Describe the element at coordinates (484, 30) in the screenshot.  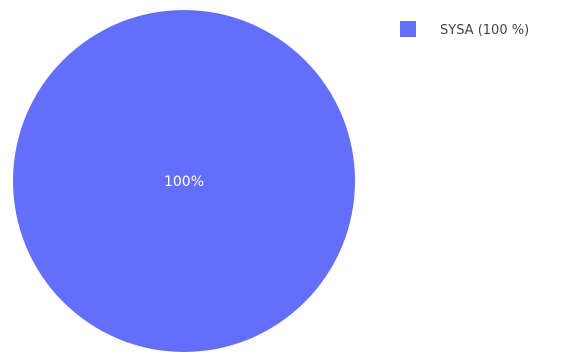
I see `legend-label: SYSA (100 %)` at that location.